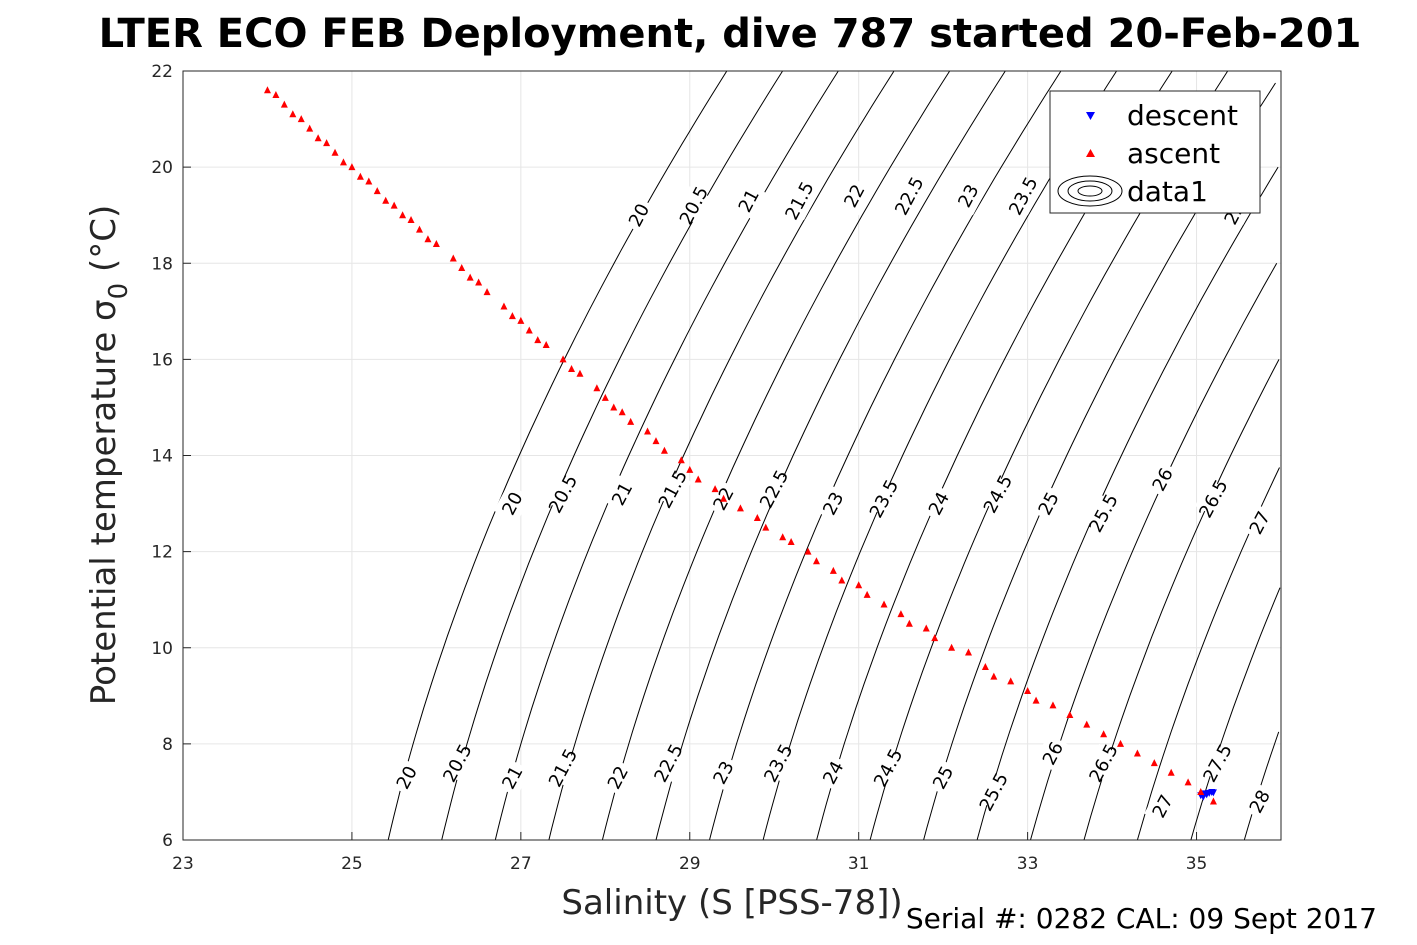 This screenshot has width=1417, height=945. I want to click on y-tick-label: 16, so click(162, 360).